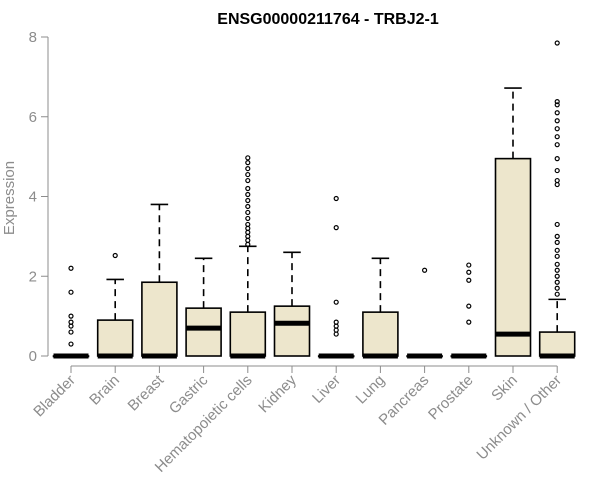 The image size is (600, 500). What do you see at coordinates (39, 197) in the screenshot?
I see `y-axis: 0 2 4 6 8` at bounding box center [39, 197].